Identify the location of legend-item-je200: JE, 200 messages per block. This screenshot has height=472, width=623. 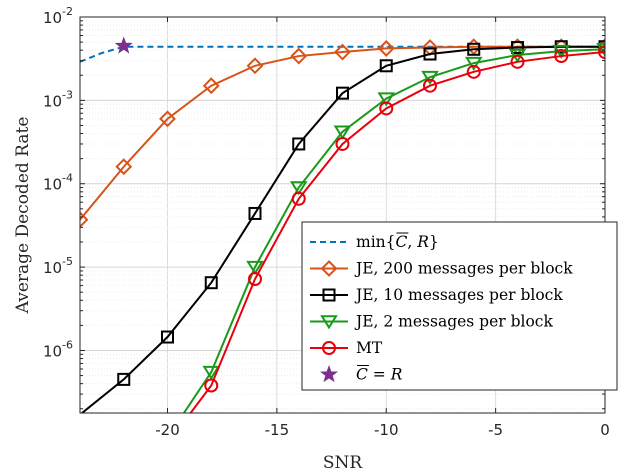
(441, 269).